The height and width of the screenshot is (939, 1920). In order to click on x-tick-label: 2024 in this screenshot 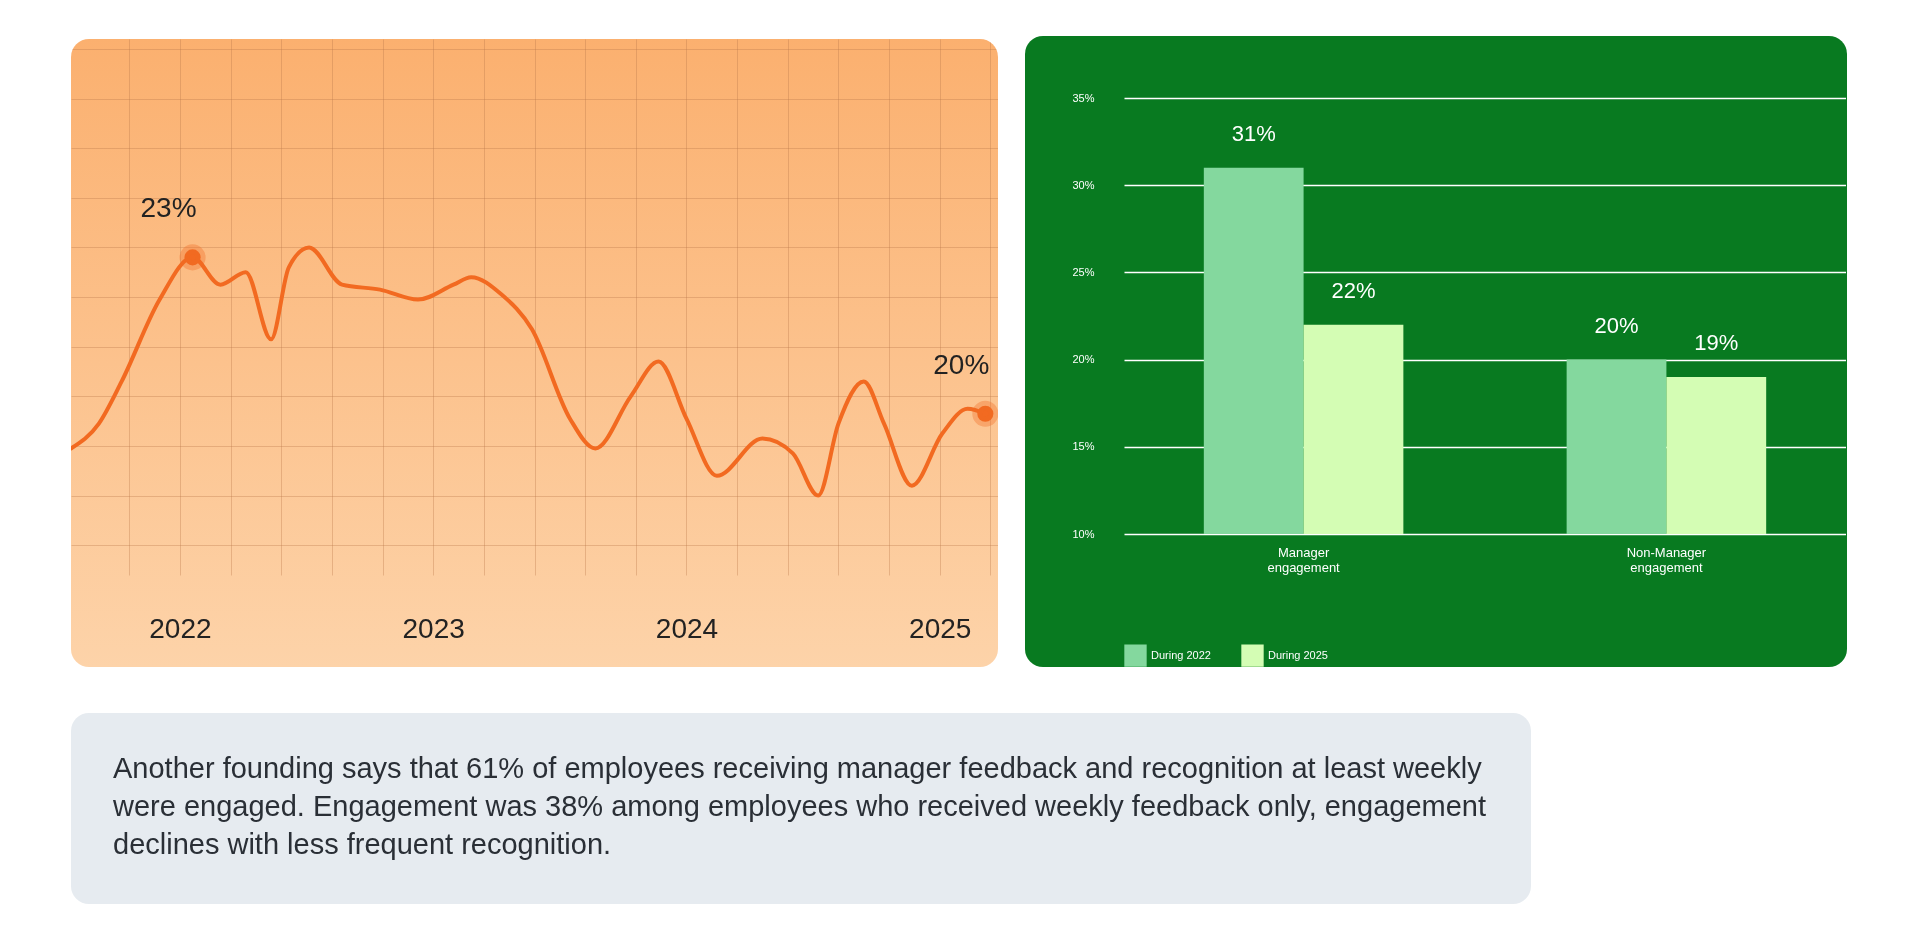, I will do `click(687, 628)`.